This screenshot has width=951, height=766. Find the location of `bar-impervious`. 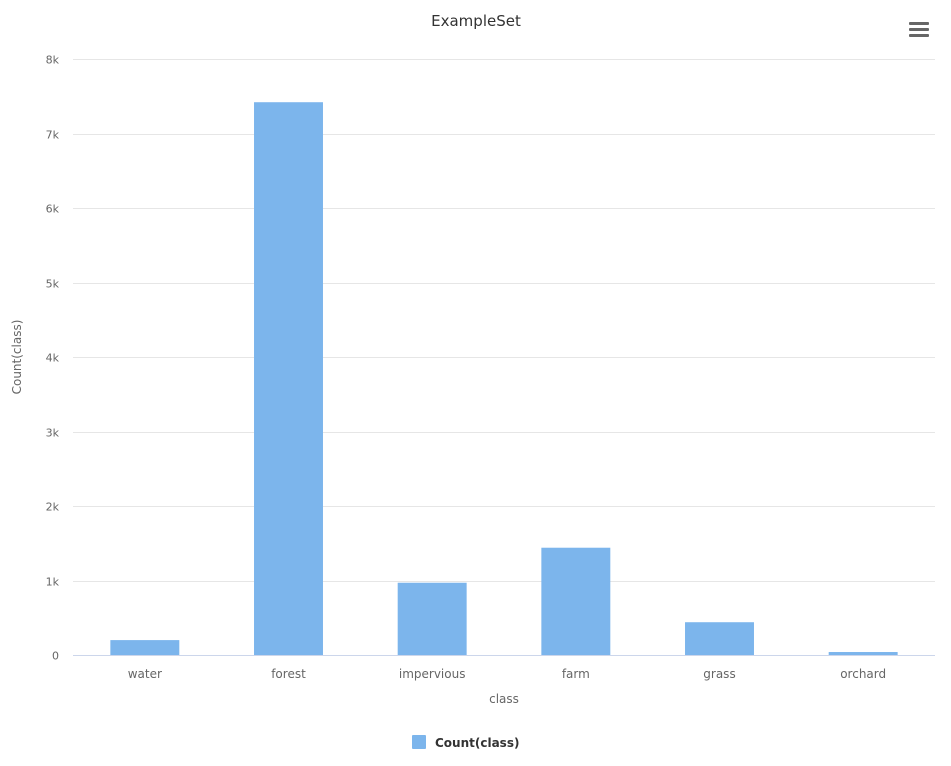

bar-impervious is located at coordinates (432, 618).